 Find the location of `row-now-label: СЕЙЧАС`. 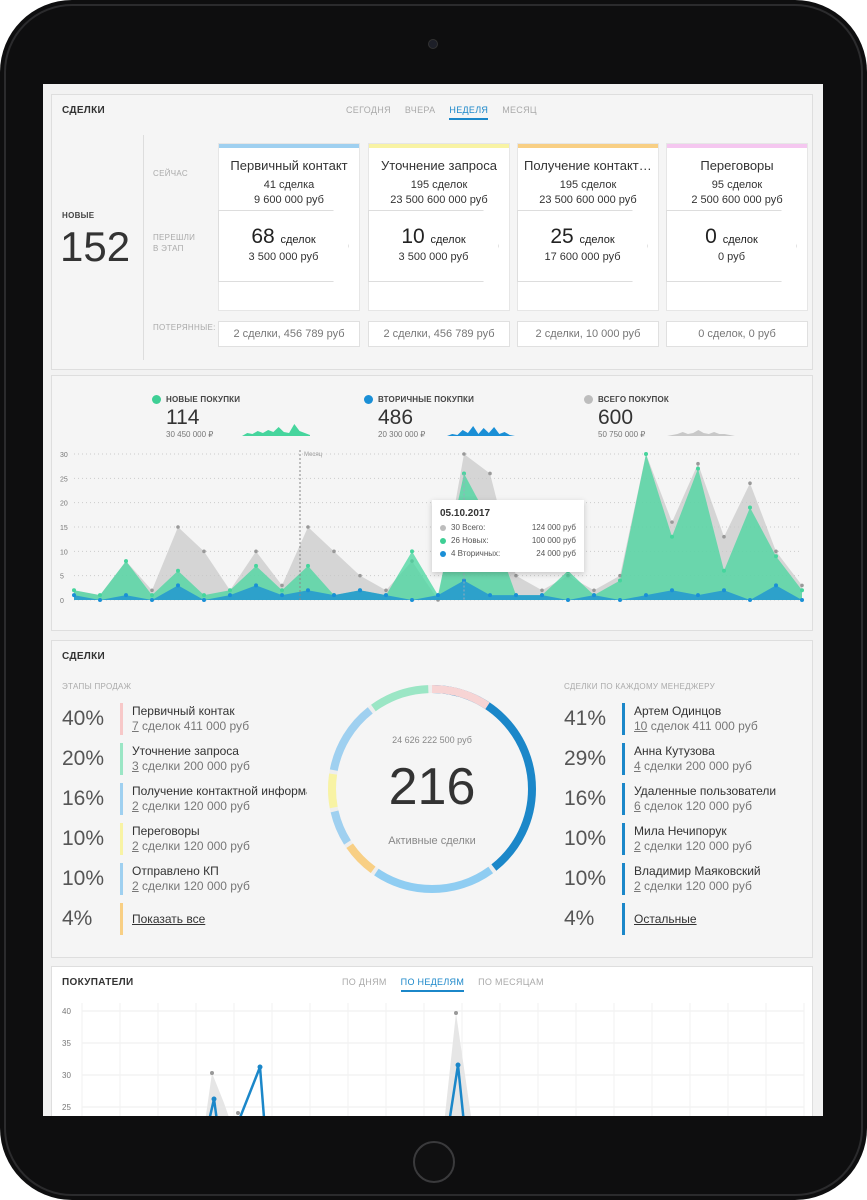

row-now-label: СЕЙЧАС is located at coordinates (170, 173).